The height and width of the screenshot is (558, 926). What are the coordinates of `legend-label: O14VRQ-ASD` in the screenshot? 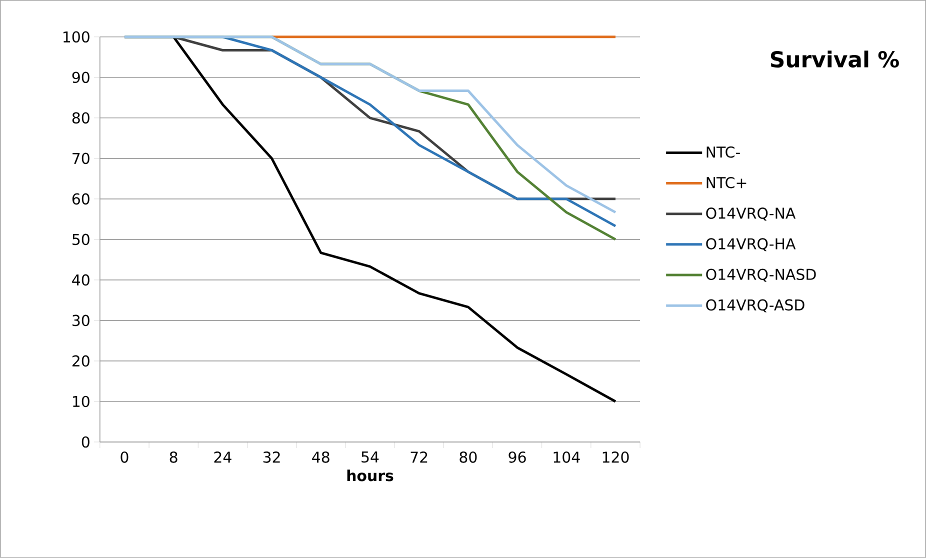 It's located at (755, 305).